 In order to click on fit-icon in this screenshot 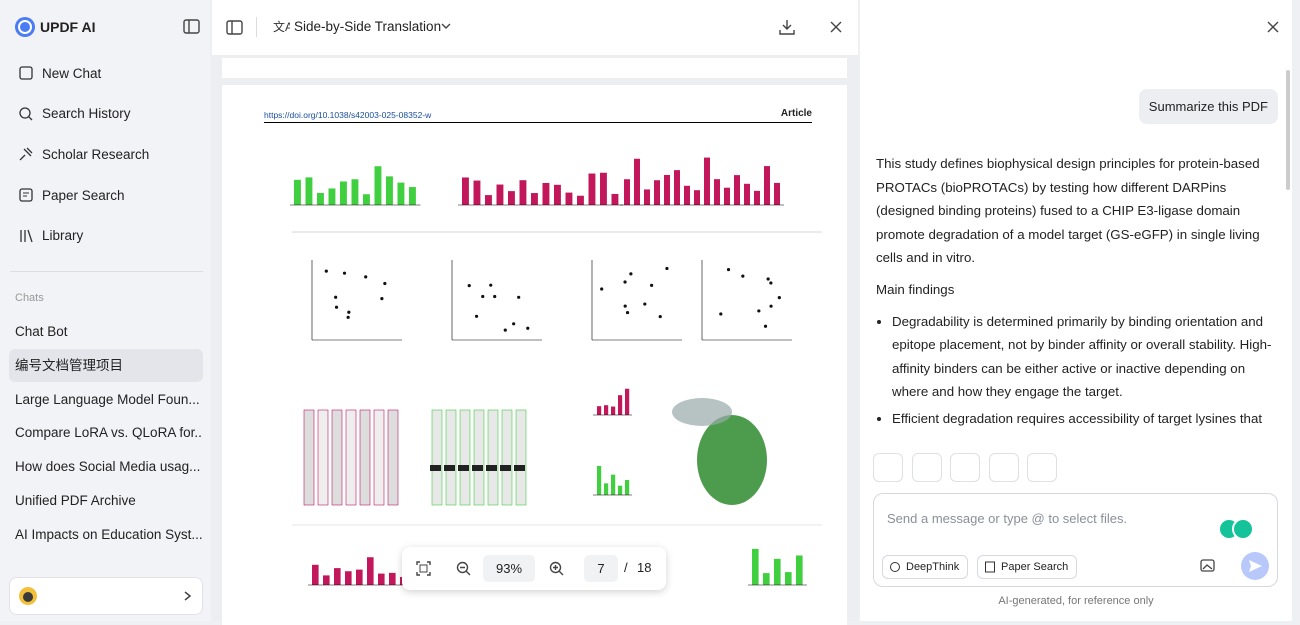, I will do `click(423, 568)`.